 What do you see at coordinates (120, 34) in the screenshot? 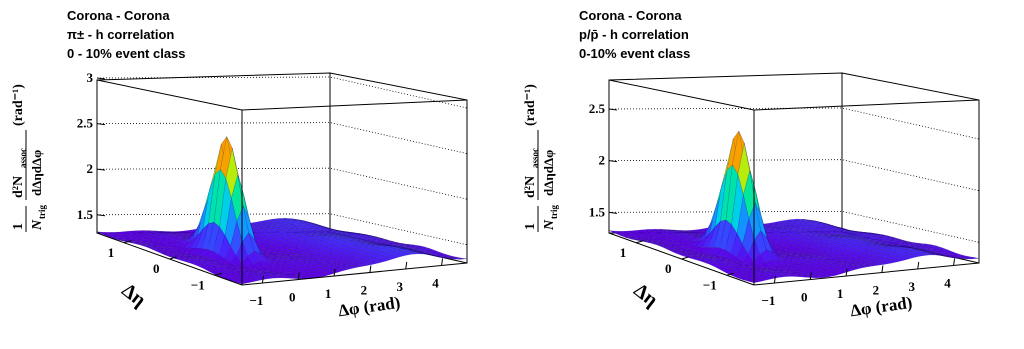
I see `annotation-line: π± - h correlation` at bounding box center [120, 34].